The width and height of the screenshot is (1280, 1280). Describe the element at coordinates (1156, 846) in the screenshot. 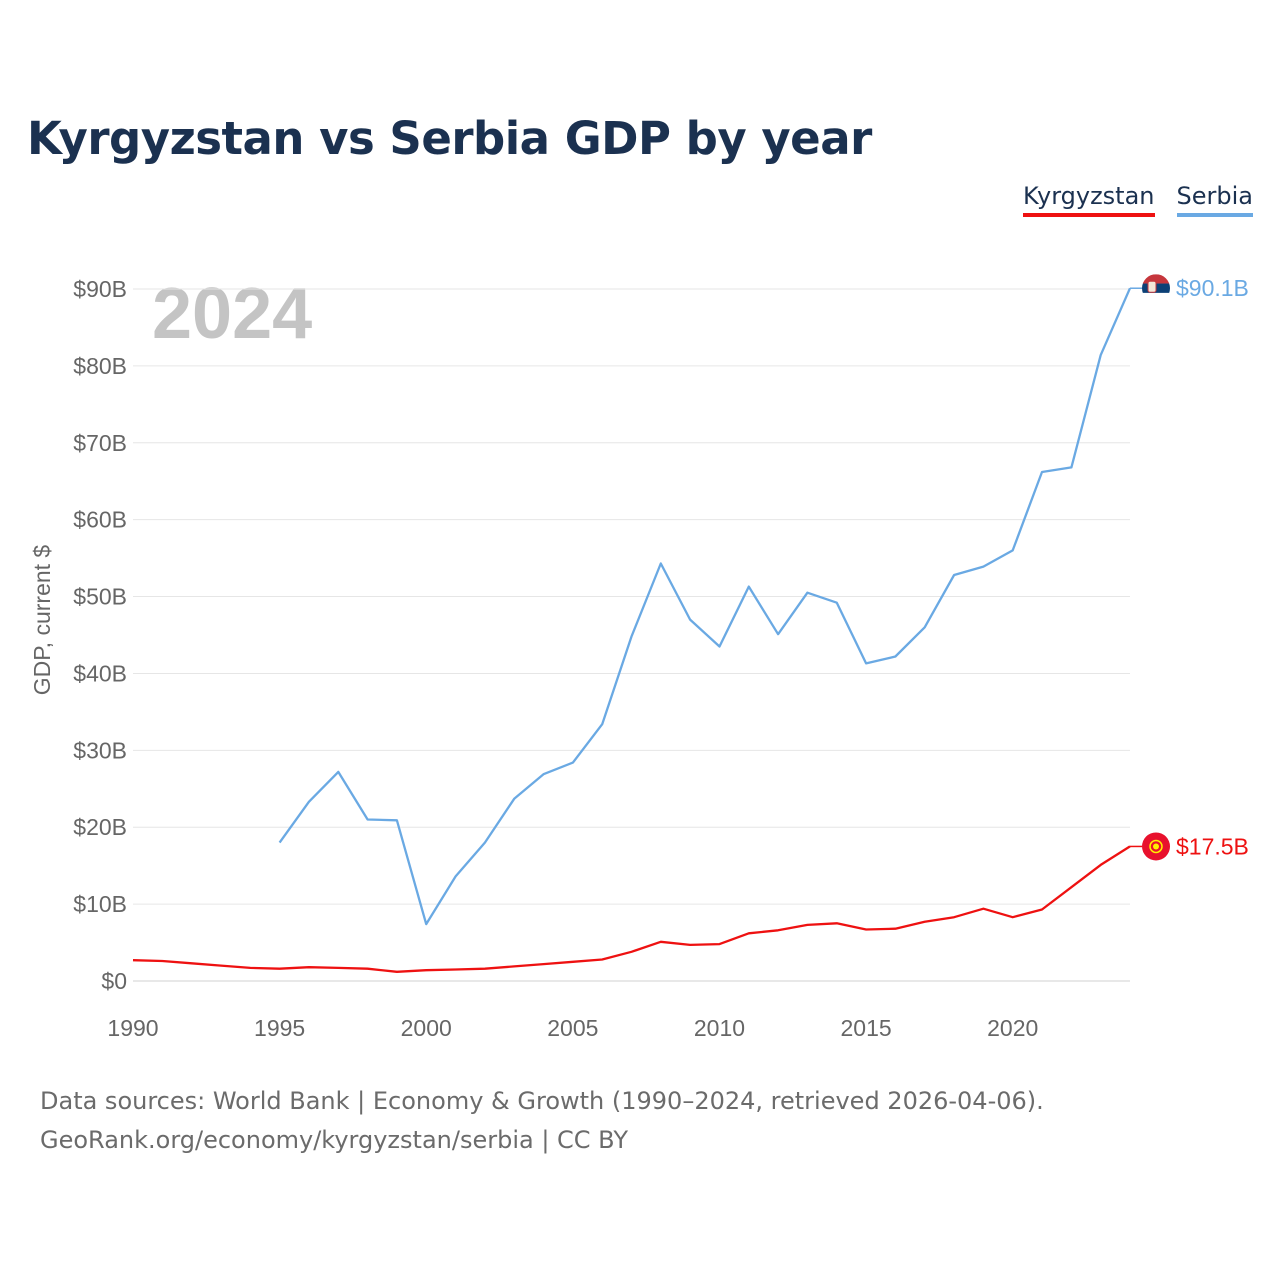

I see `kyrgyzstan-flag-icon` at that location.